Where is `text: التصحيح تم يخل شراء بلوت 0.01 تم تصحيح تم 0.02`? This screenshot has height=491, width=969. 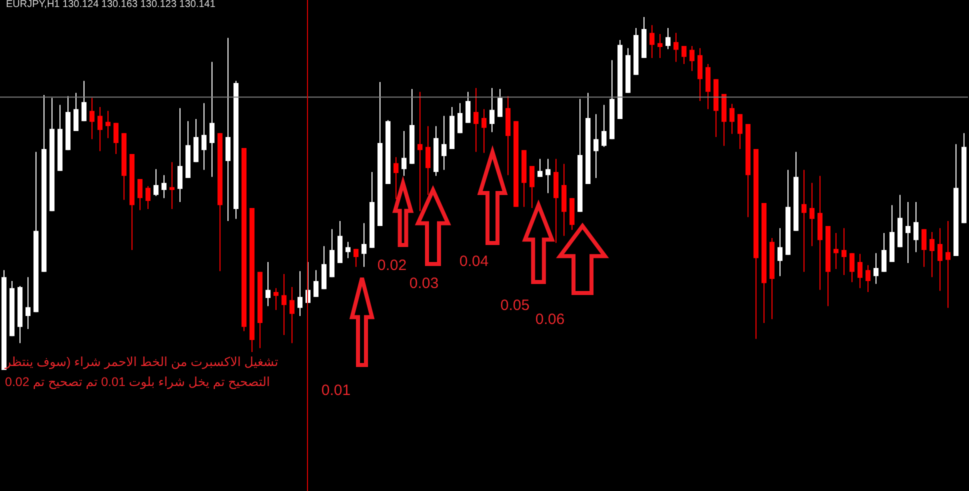
text: التصحيح تم يخل شراء بلوت 0.01 تم تصحيح تم 0.02 is located at coordinates (137, 382).